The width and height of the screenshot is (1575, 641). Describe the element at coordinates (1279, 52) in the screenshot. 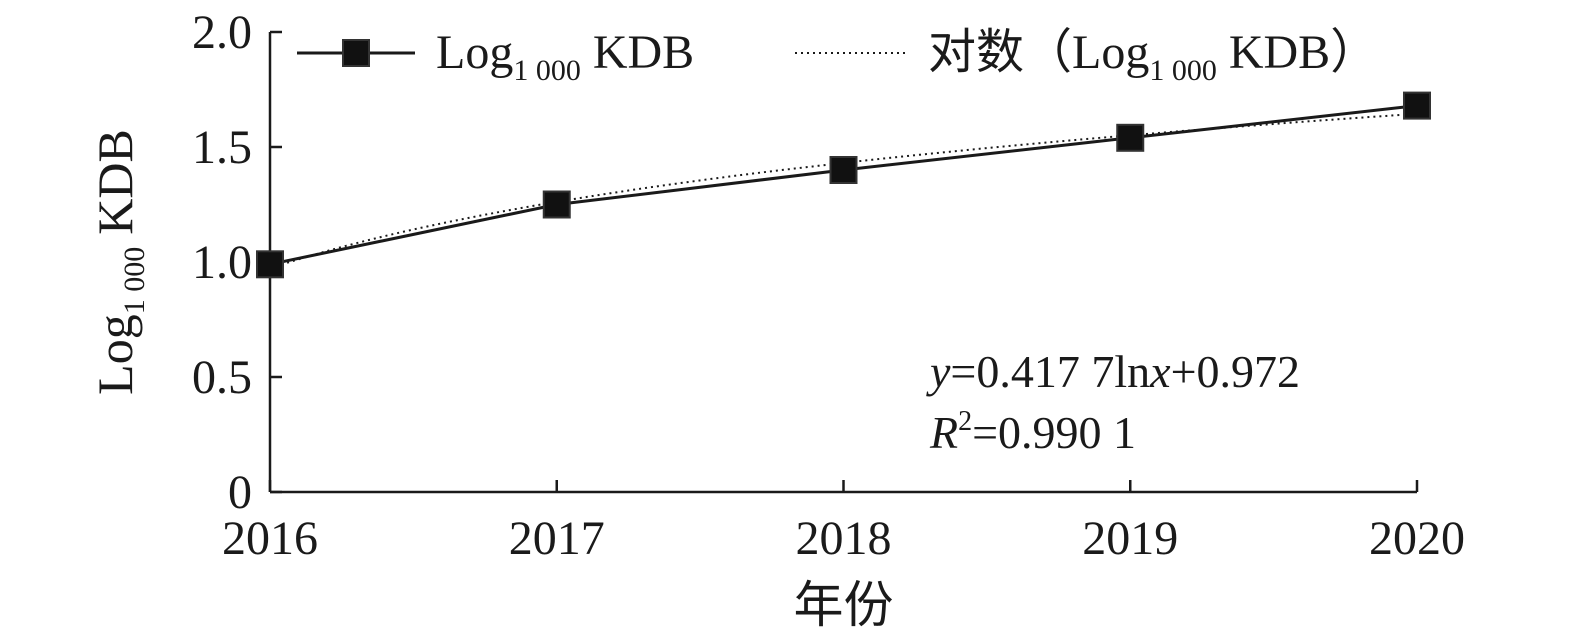

I see `legend-trendline-label-rest: KDB` at that location.